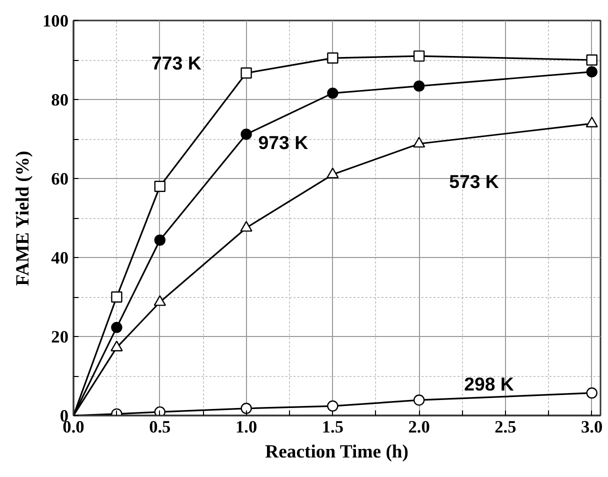 This screenshot has height=477, width=608. Describe the element at coordinates (592, 427) in the screenshot. I see `x-tick-label: 3.0` at that location.